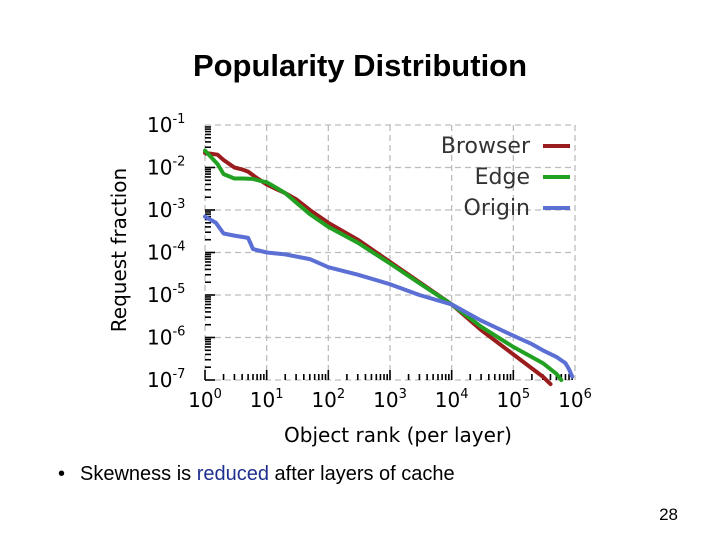  I want to click on y-tick-label: 10⁻⁵, so click(166, 294).